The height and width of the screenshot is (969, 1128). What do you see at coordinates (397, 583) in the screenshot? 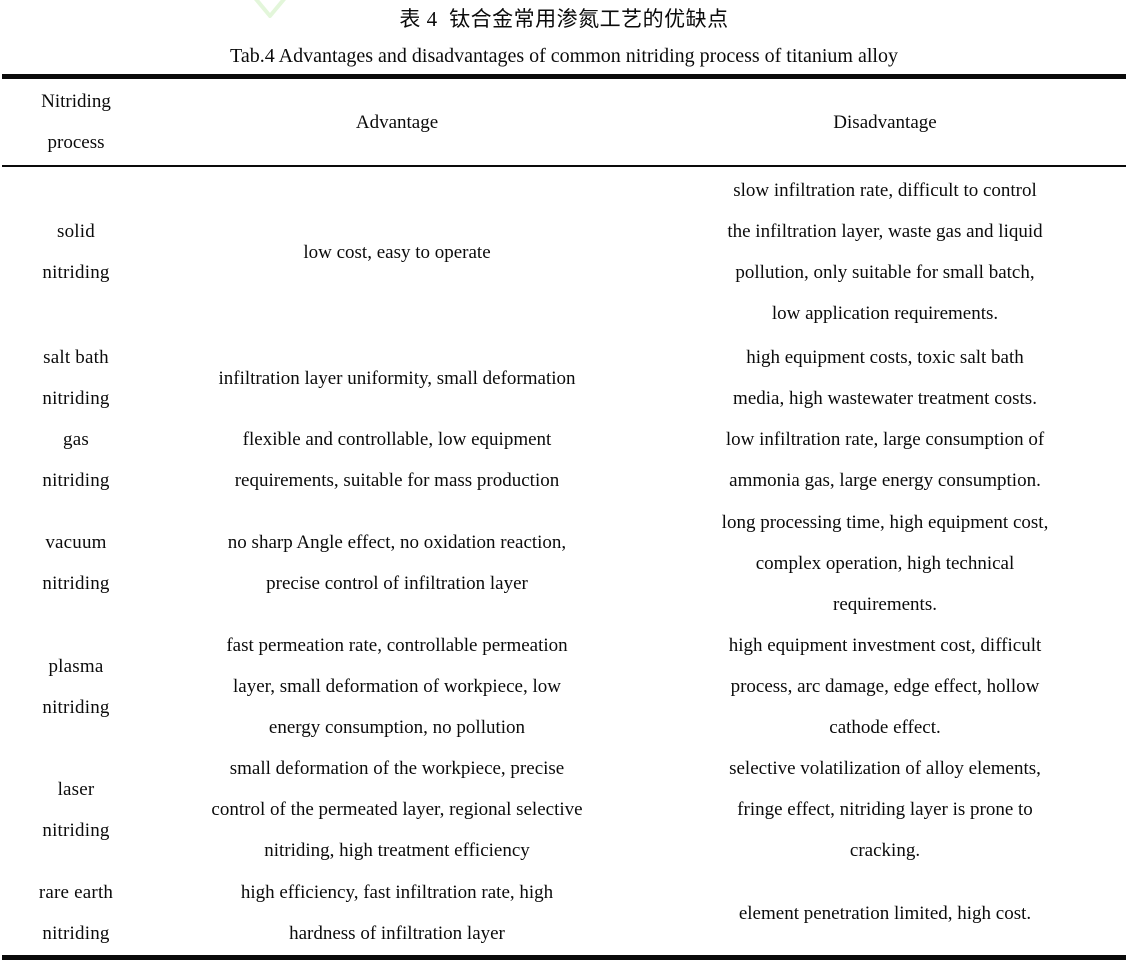
I see `advantage-line: precise control of infiltration layer` at bounding box center [397, 583].